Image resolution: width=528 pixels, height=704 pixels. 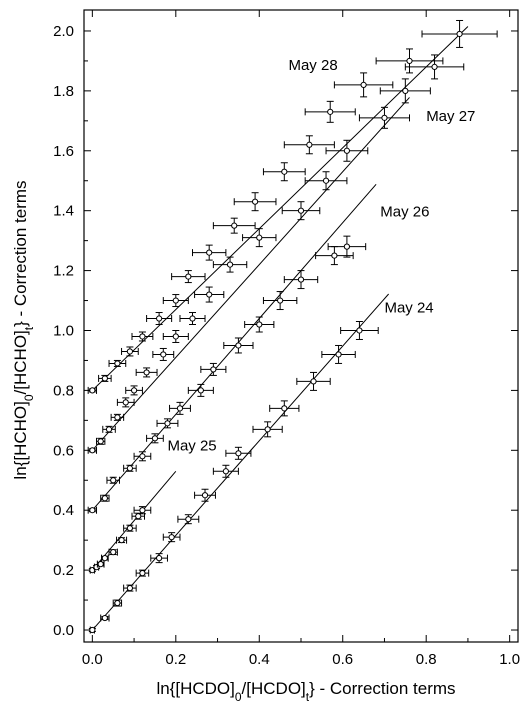 I want to click on series-annotation: May 25, so click(x=191, y=445).